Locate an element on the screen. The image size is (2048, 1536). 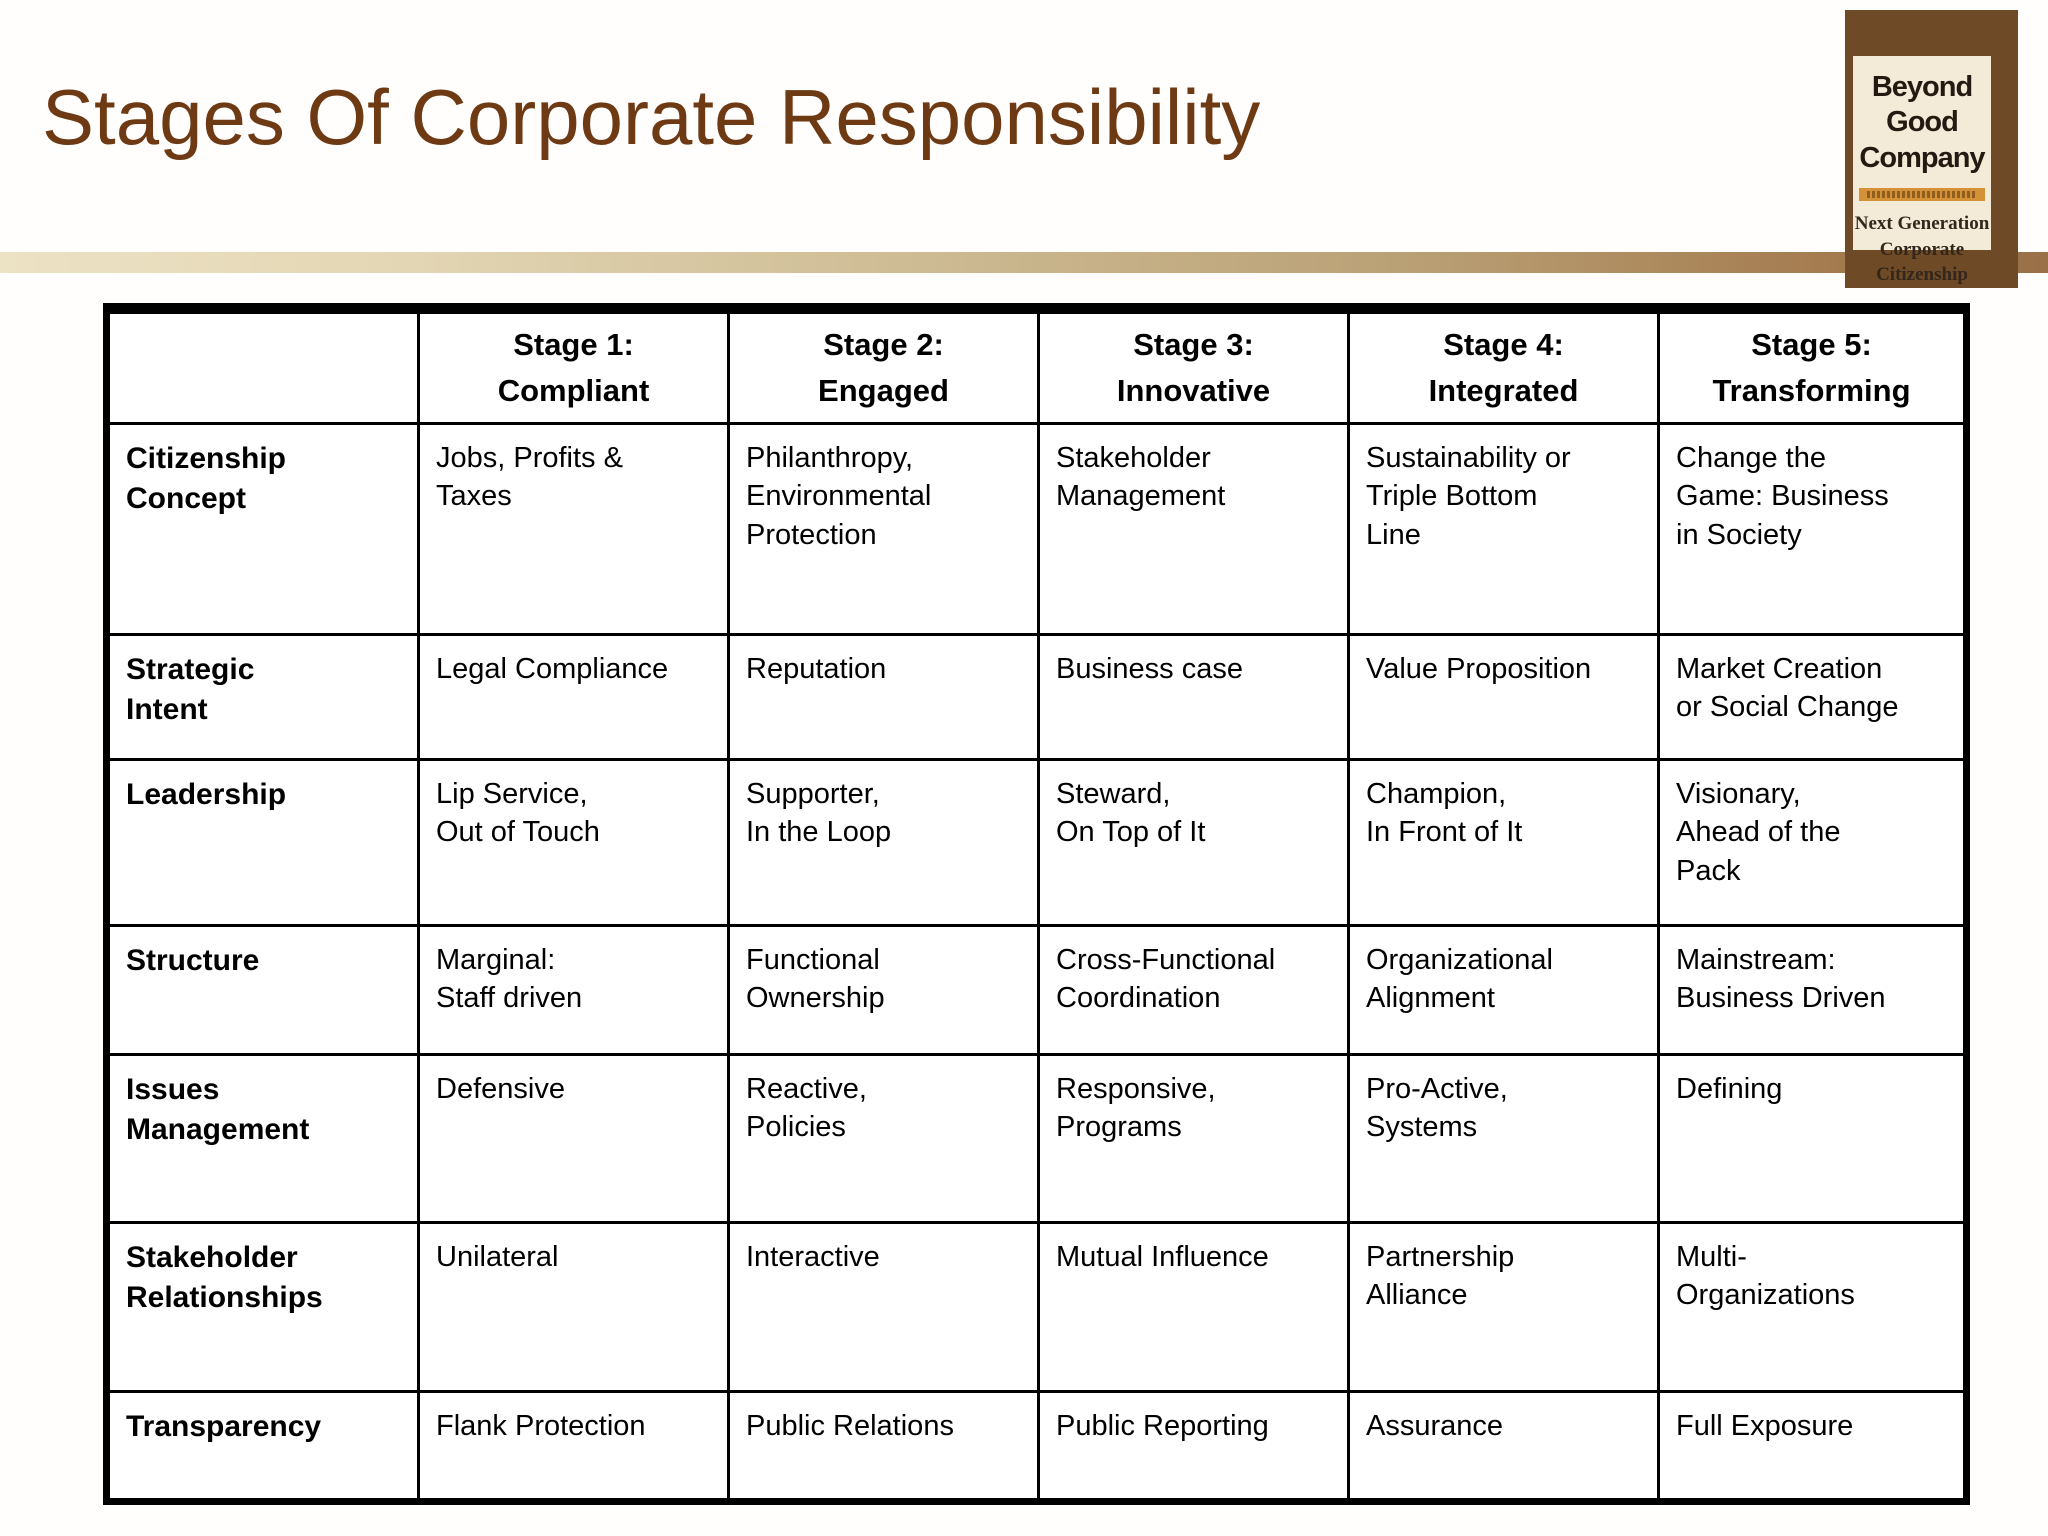
table-cell: Mainstream: Business Driven is located at coordinates (1812, 990).